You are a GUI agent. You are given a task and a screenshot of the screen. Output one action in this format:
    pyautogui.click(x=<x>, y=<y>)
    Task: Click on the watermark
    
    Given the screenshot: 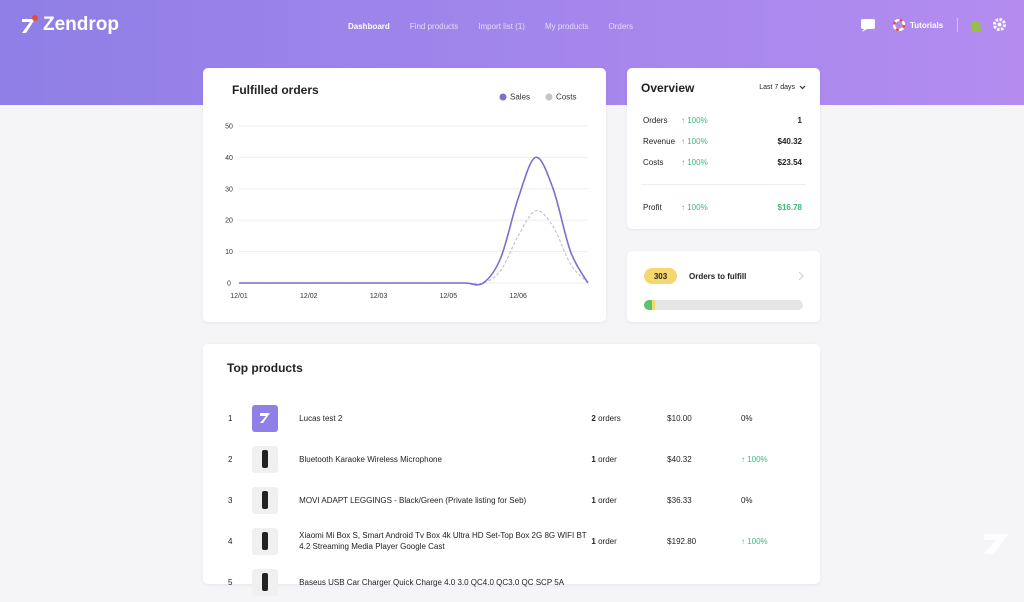 What is the action you would take?
    pyautogui.click(x=996, y=544)
    